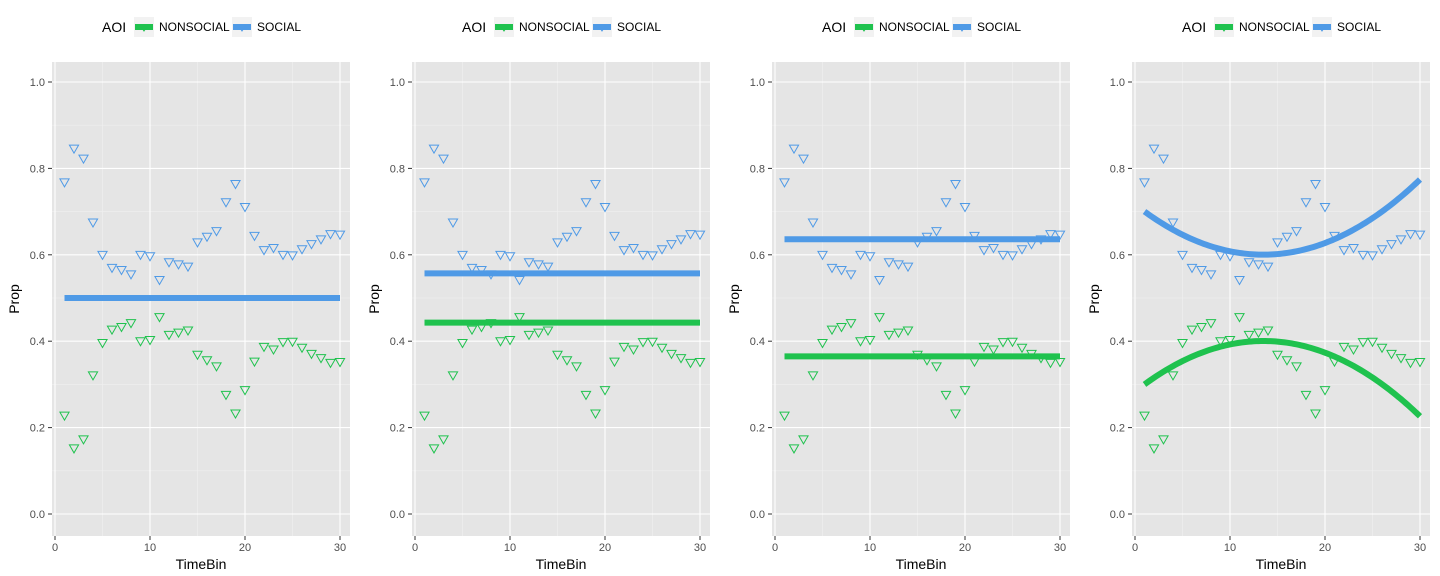  I want to click on x-tick-label: 20, so click(1325, 548).